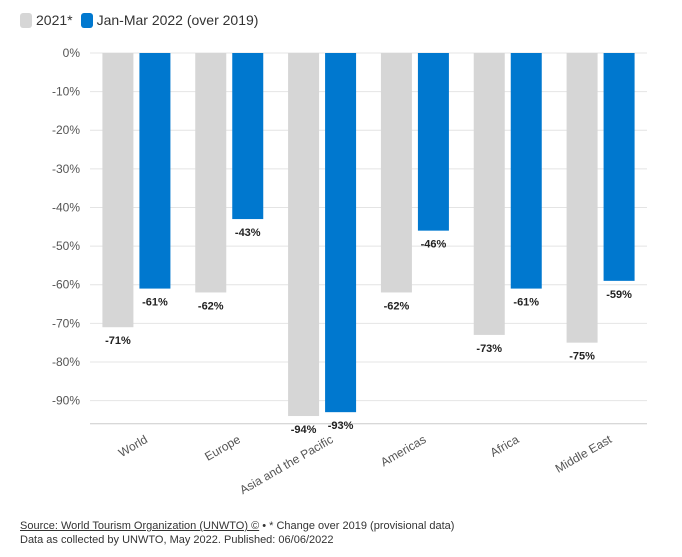 The image size is (682, 557). I want to click on category-label: Middle East, so click(584, 454).